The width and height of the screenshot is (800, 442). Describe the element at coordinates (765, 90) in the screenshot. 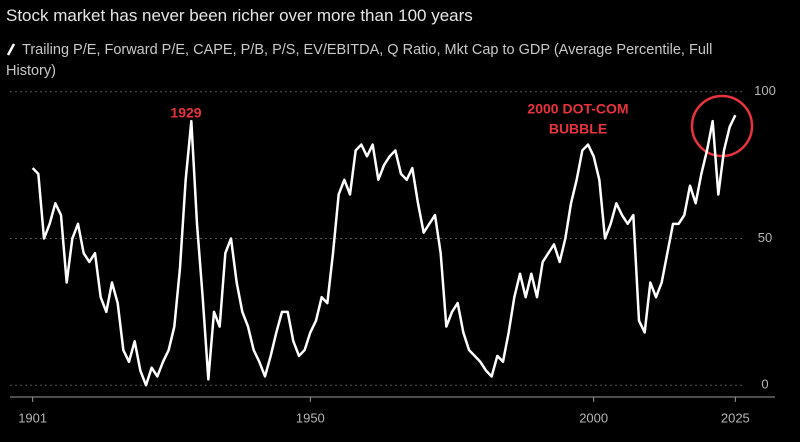

I see `y-tick-label: 100` at that location.